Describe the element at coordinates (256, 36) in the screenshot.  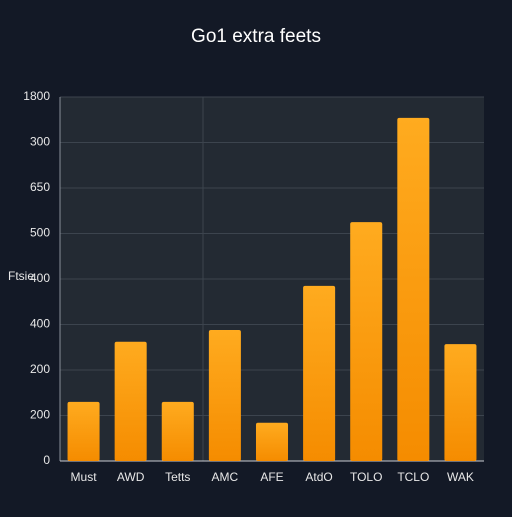
I see `chart-title: Go1 extra feets` at that location.